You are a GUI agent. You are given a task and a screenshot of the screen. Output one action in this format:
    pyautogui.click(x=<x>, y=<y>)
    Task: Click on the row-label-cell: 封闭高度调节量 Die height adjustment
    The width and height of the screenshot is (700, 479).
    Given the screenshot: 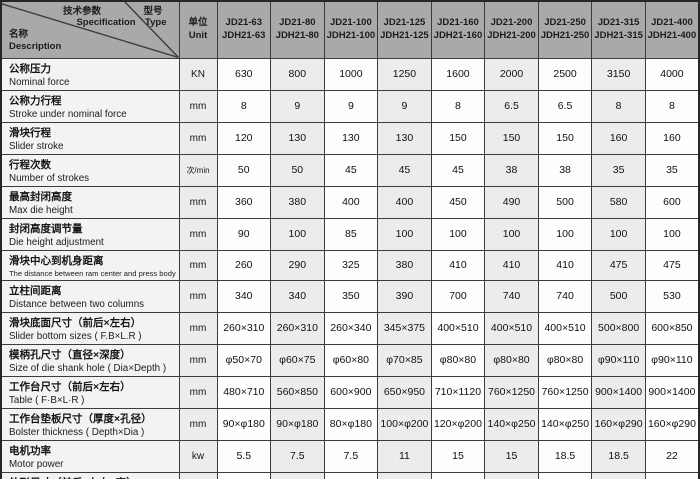 What is the action you would take?
    pyautogui.click(x=90, y=234)
    